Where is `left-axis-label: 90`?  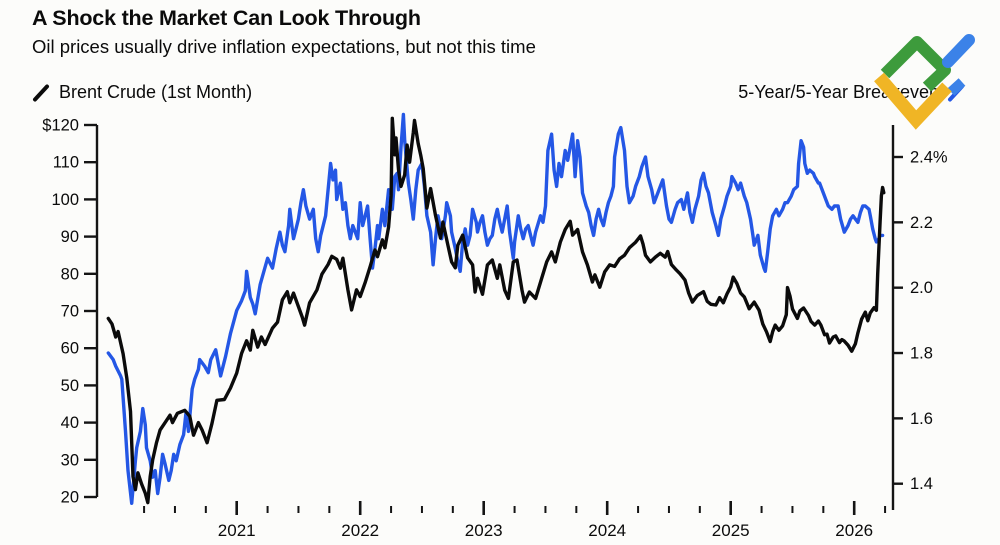
left-axis-label: 90 is located at coordinates (70, 237).